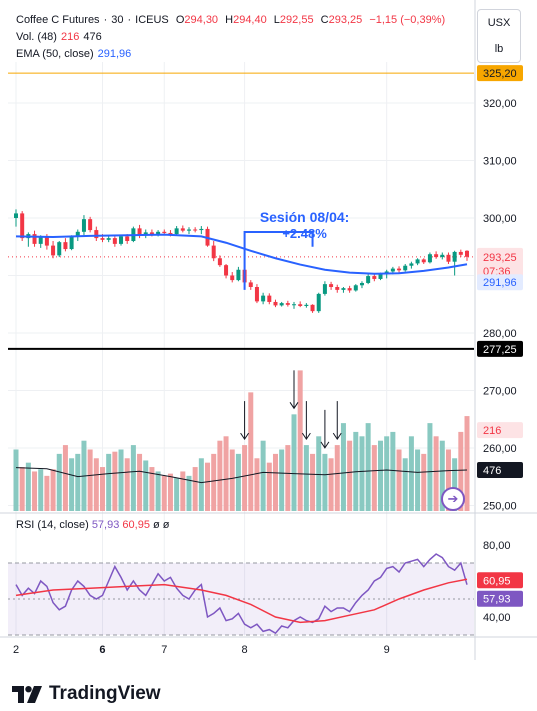 Image resolution: width=537 pixels, height=711 pixels. Describe the element at coordinates (492, 471) in the screenshot. I see `volume-ma-tag: 476` at that location.